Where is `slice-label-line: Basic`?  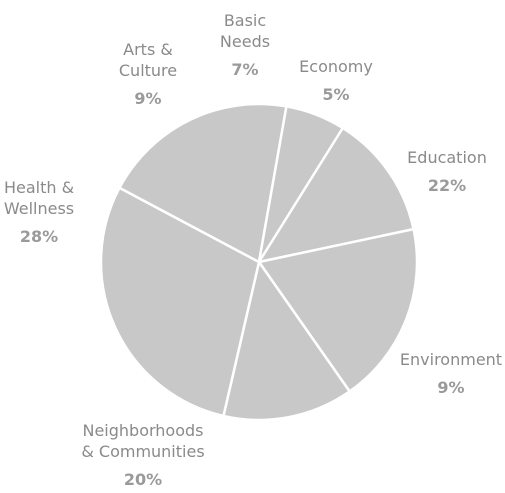
slice-label-line: Basic is located at coordinates (245, 20).